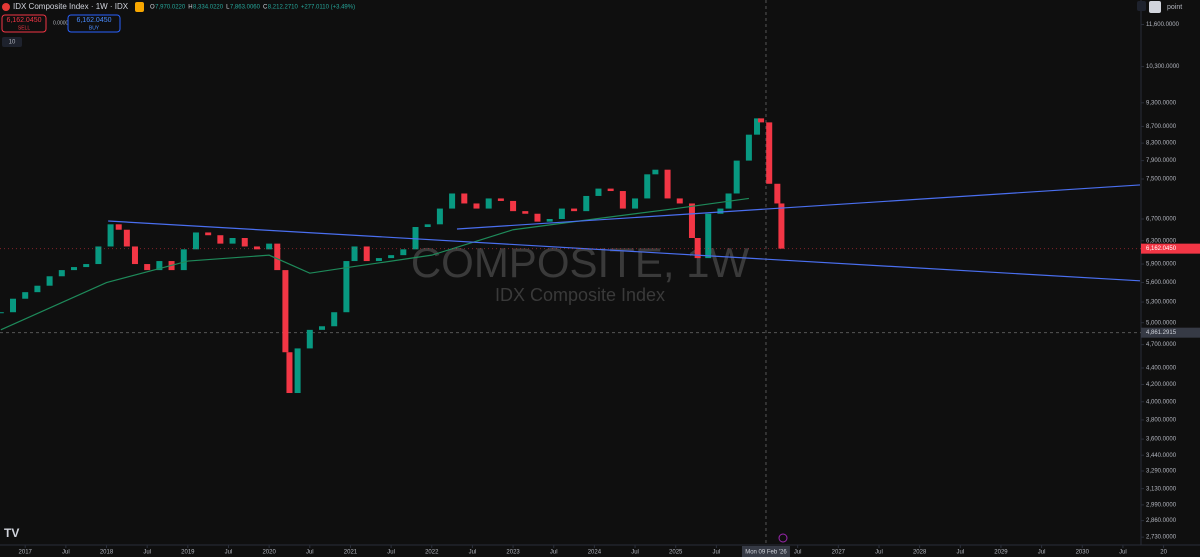 This screenshot has width=1200, height=557. I want to click on x-tick-label: 2022, so click(432, 553).